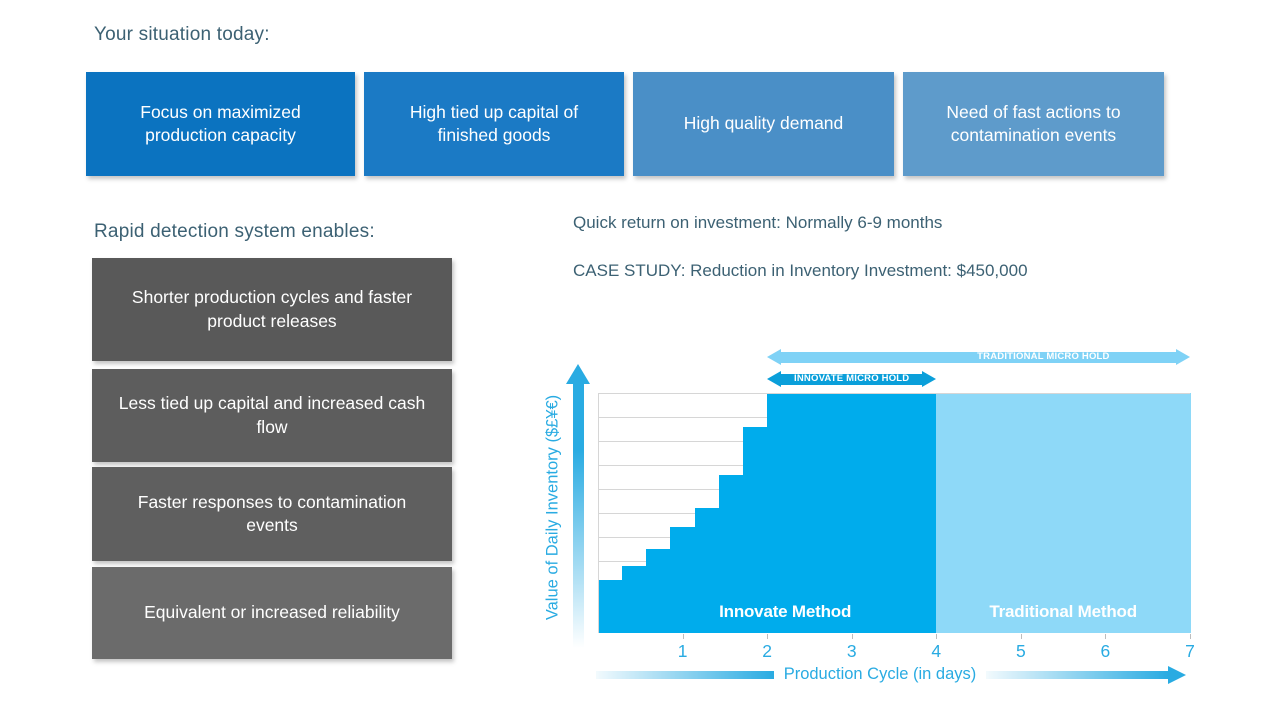 This screenshot has width=1280, height=720. Describe the element at coordinates (234, 231) in the screenshot. I see `enables-heading: Rapid detection system enables:` at that location.